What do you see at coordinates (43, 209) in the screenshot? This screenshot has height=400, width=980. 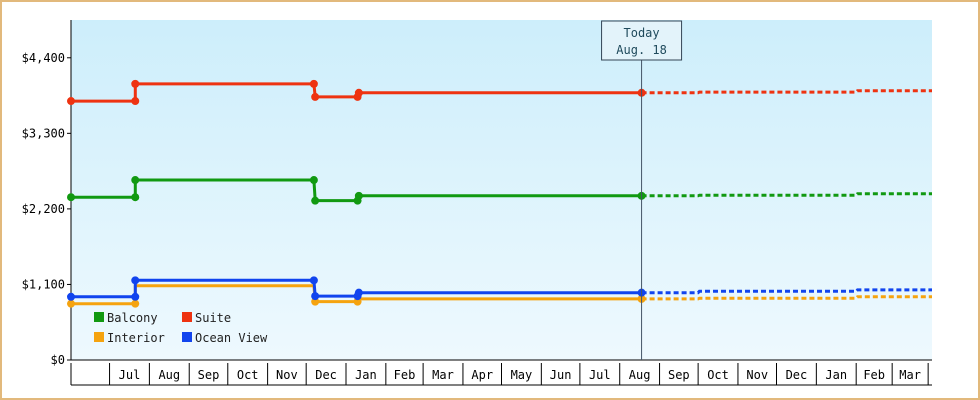 I see `y-tick-label: $2,200` at bounding box center [43, 209].